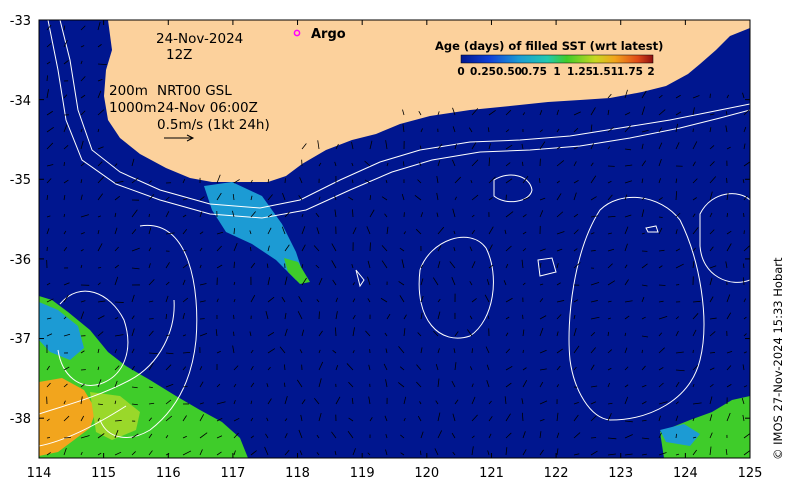 The image size is (791, 492). Describe the element at coordinates (297, 271) in the screenshot. I see `filled-sst-coastal-green` at that location.